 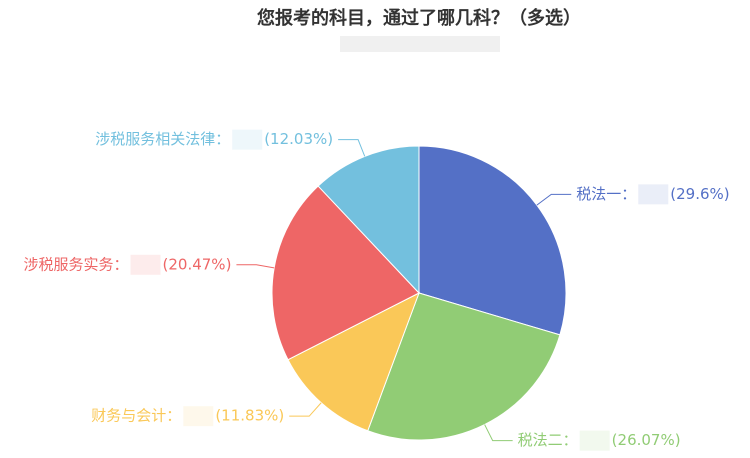 I want to click on slice-label: 税法二：, so click(x=548, y=440).